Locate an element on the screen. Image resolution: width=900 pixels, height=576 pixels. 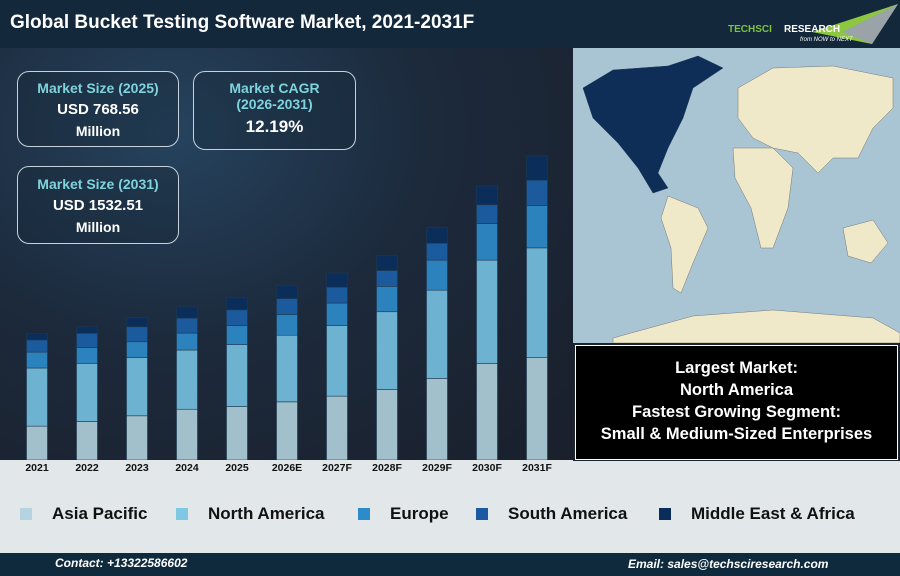
bar-europe-2029F is located at coordinates (437, 275).